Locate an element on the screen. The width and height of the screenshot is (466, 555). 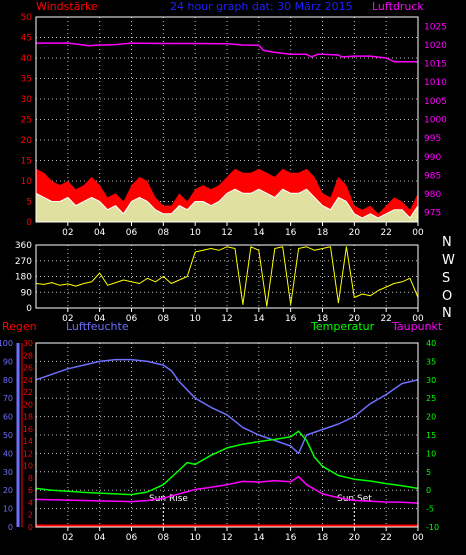
panel1-xlabel-22: 22 is located at coordinates (385, 233).